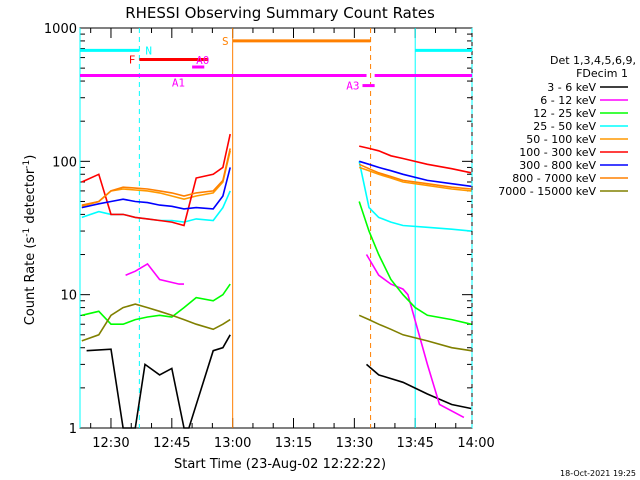 Image resolution: width=640 pixels, height=480 pixels. What do you see at coordinates (171, 443) in the screenshot?
I see `x-tick-label: 12:45` at bounding box center [171, 443].